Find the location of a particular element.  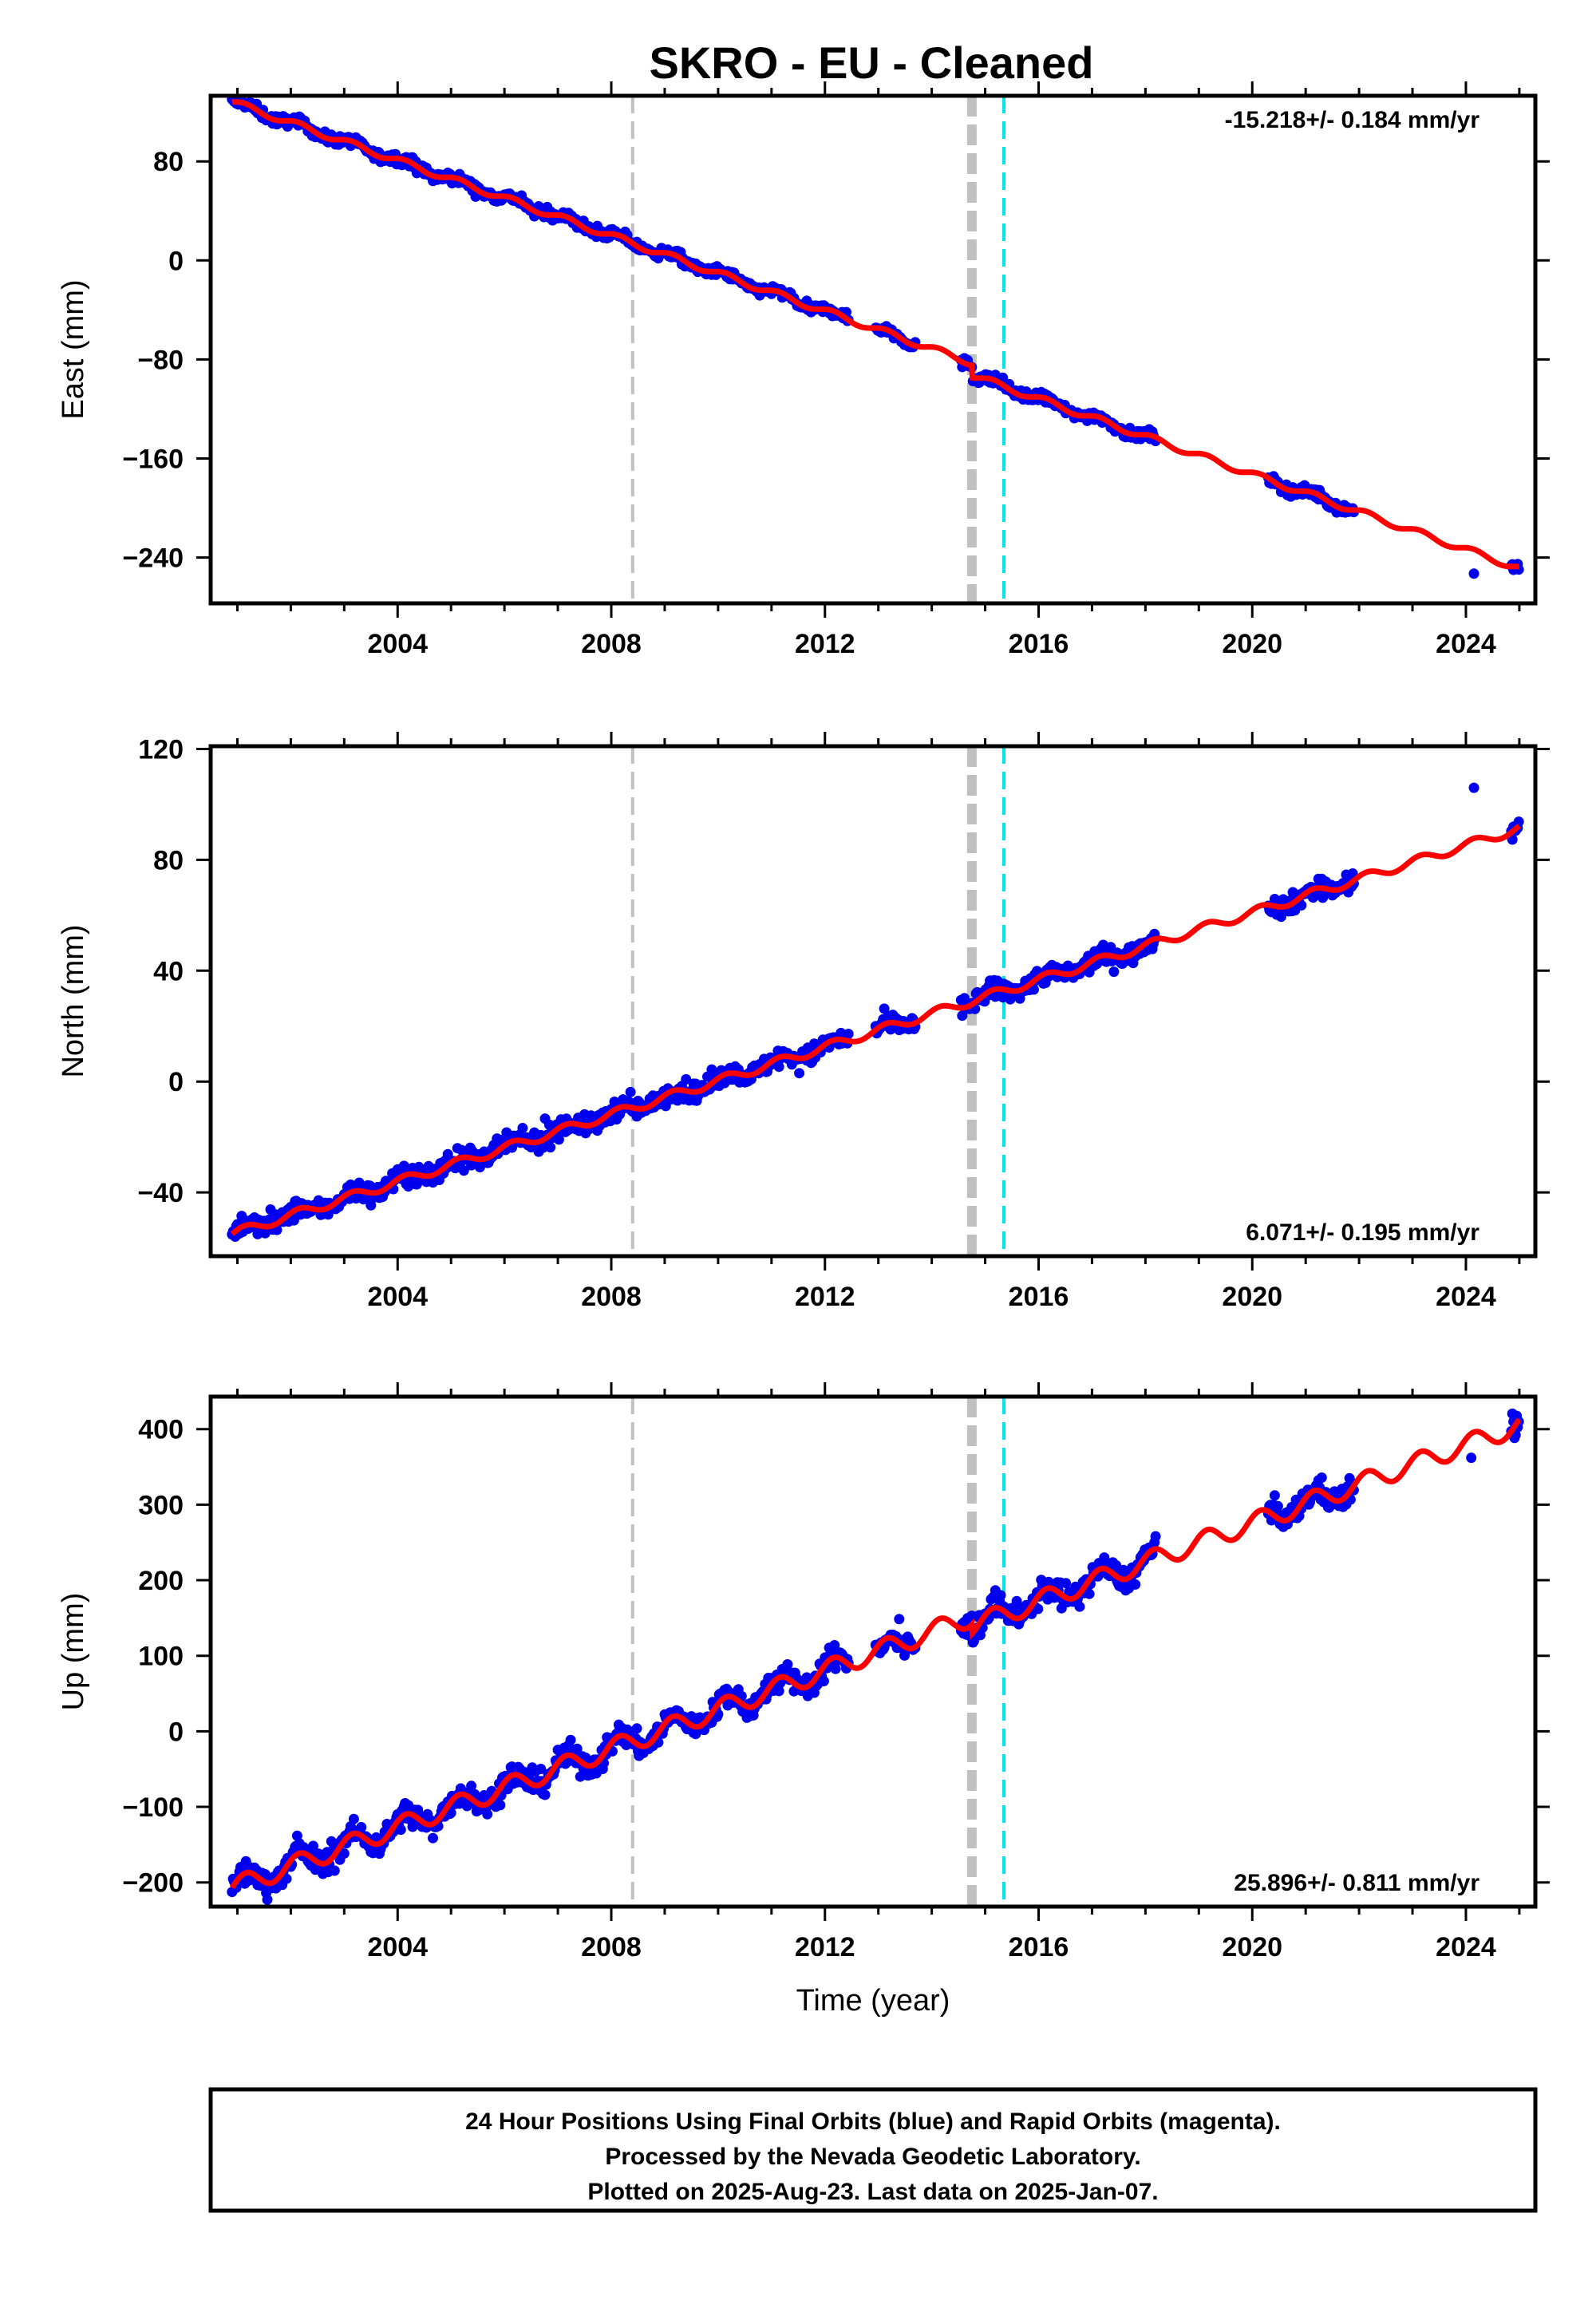

y-tick-label: −240 is located at coordinates (153, 558).